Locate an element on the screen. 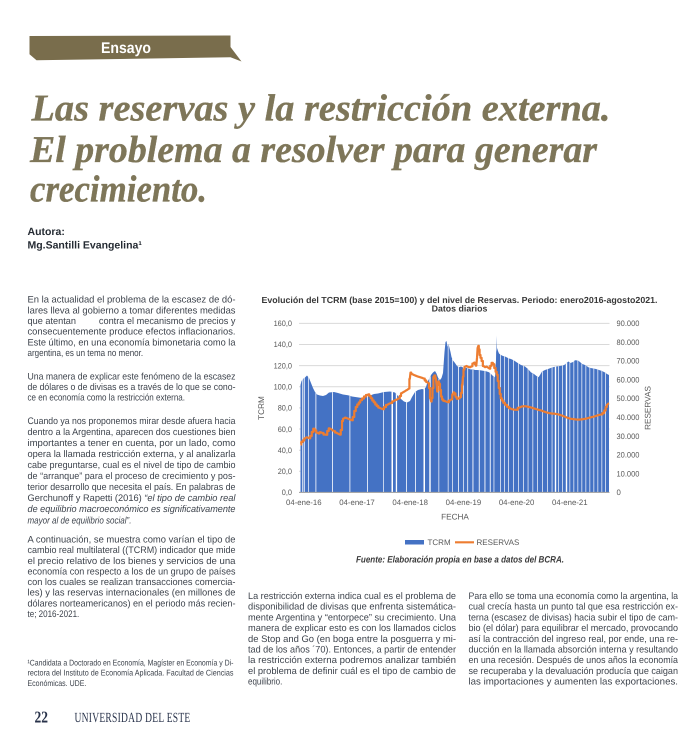 The height and width of the screenshot is (749, 697). svg-text:argentina, es un tema no menor: argentina, es un tema no menor. is located at coordinates (86, 353).